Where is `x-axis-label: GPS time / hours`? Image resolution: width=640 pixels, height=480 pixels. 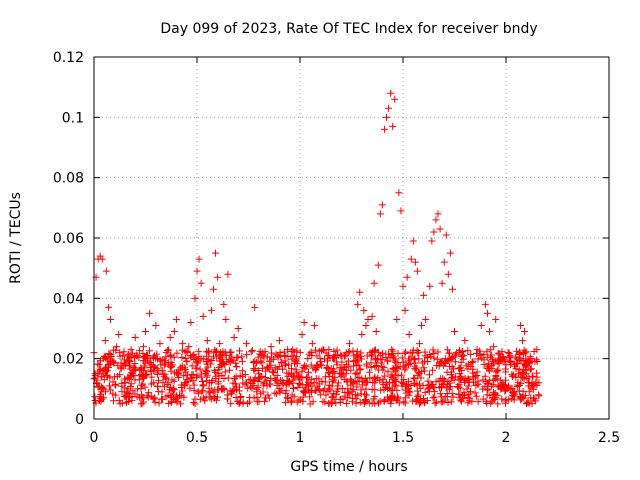 x-axis-label: GPS time / hours is located at coordinates (348, 467).